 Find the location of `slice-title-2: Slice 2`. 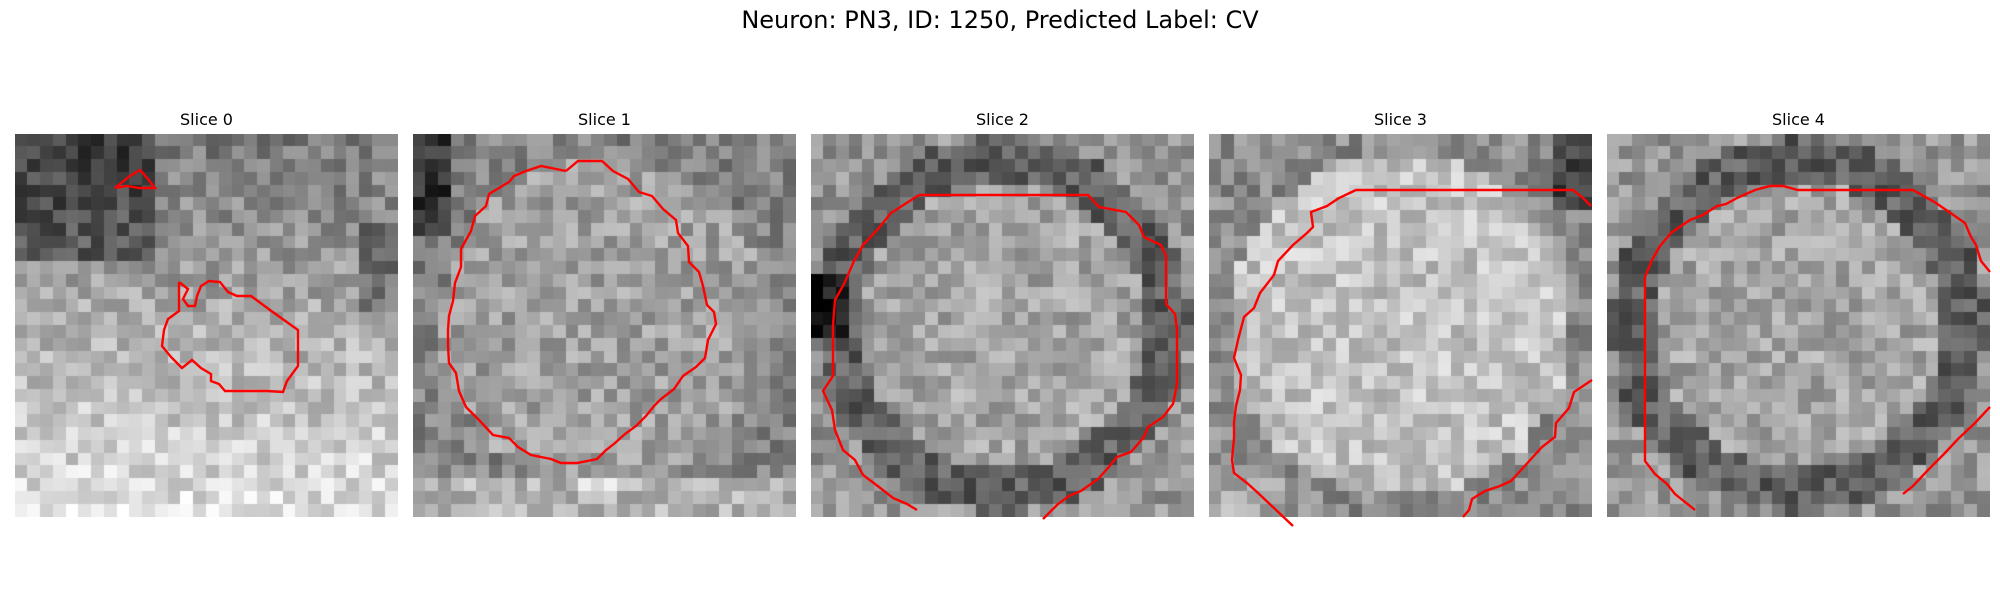

slice-title-2: Slice 2 is located at coordinates (1002, 119).